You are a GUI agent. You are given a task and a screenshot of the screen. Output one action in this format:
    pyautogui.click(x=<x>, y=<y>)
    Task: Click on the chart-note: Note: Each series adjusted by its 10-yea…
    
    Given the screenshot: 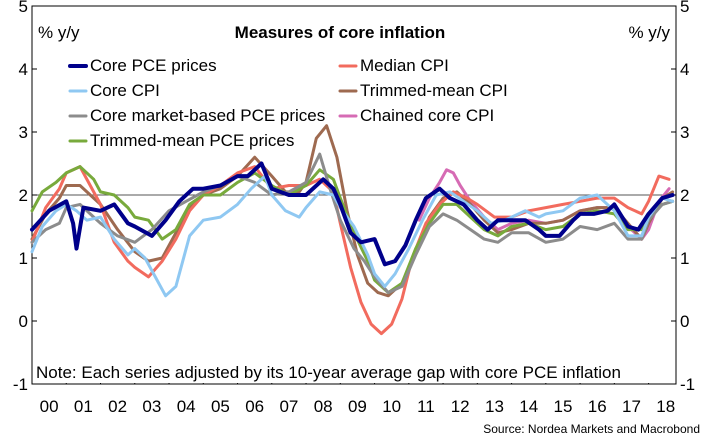 What is the action you would take?
    pyautogui.click(x=328, y=372)
    